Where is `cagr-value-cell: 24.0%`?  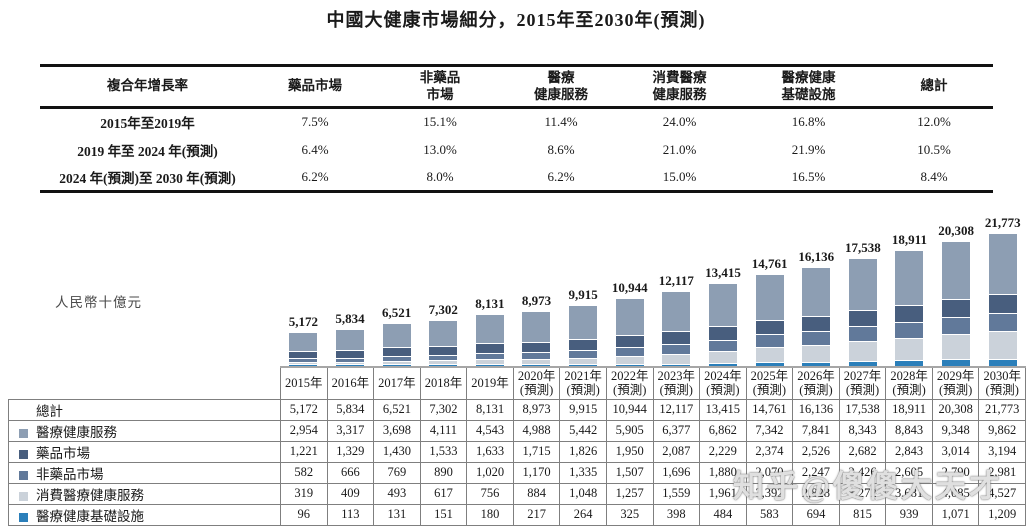
cagr-value-cell: 24.0% is located at coordinates (679, 122).